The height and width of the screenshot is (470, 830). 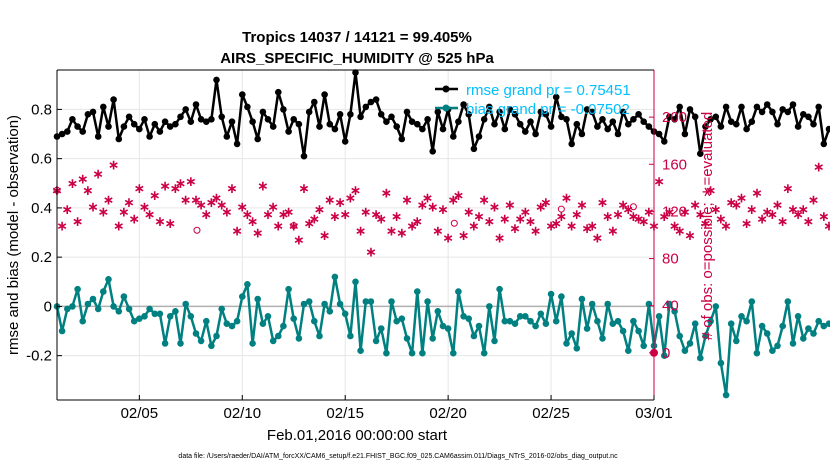 I want to click on x-axis-label: Feb.01,2016 00:00:00 start, so click(x=357, y=435).